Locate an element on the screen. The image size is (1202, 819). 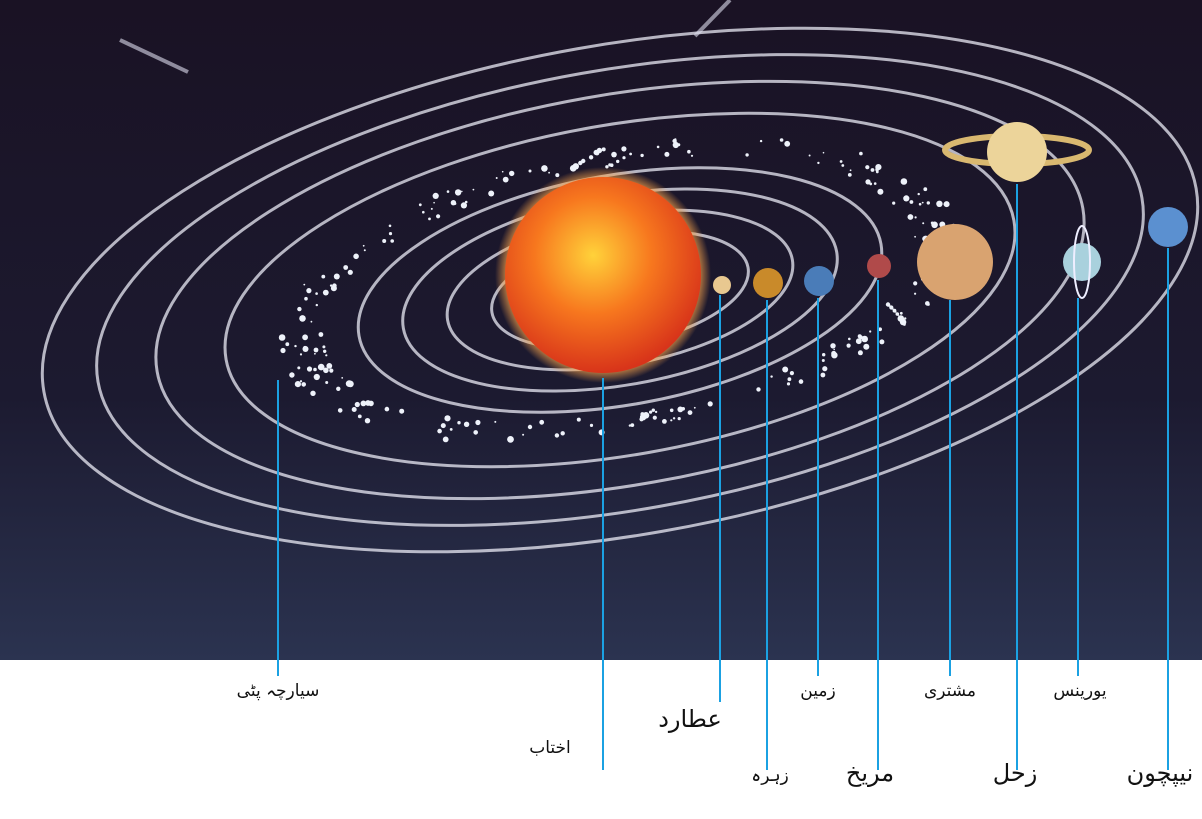
uranus is located at coordinates (1082, 262).